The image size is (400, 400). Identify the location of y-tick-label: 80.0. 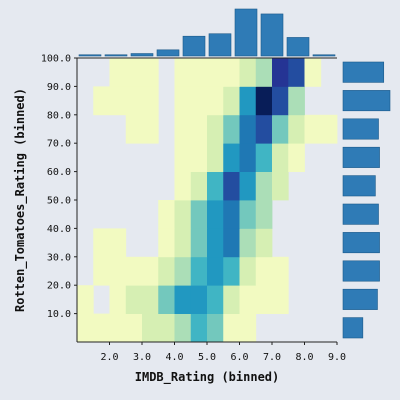
(59, 115).